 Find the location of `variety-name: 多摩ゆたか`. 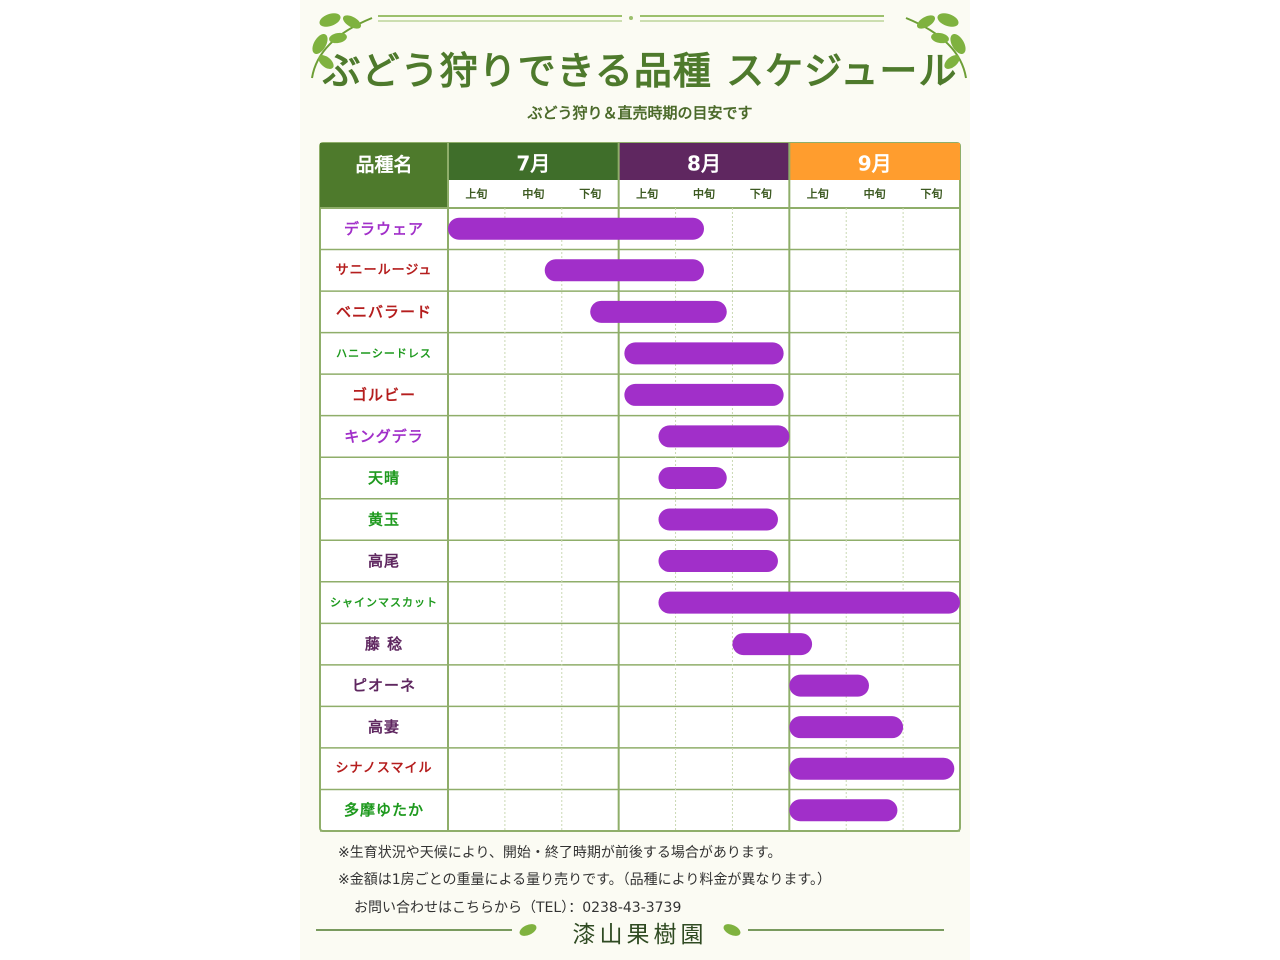

variety-name: 多摩ゆたか is located at coordinates (384, 810).